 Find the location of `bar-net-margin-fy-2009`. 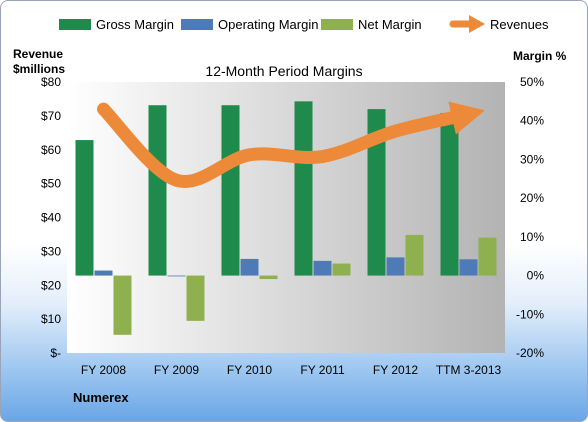

bar-net-margin-fy-2009 is located at coordinates (195, 298).